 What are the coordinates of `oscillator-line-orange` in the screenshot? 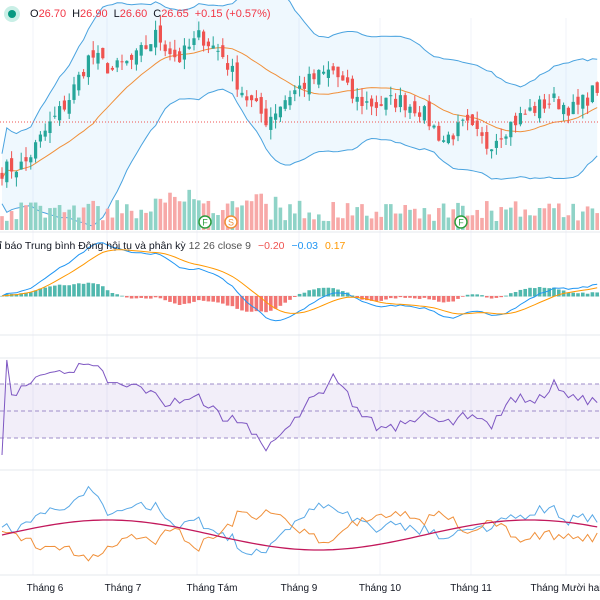 It's located at (299, 535).